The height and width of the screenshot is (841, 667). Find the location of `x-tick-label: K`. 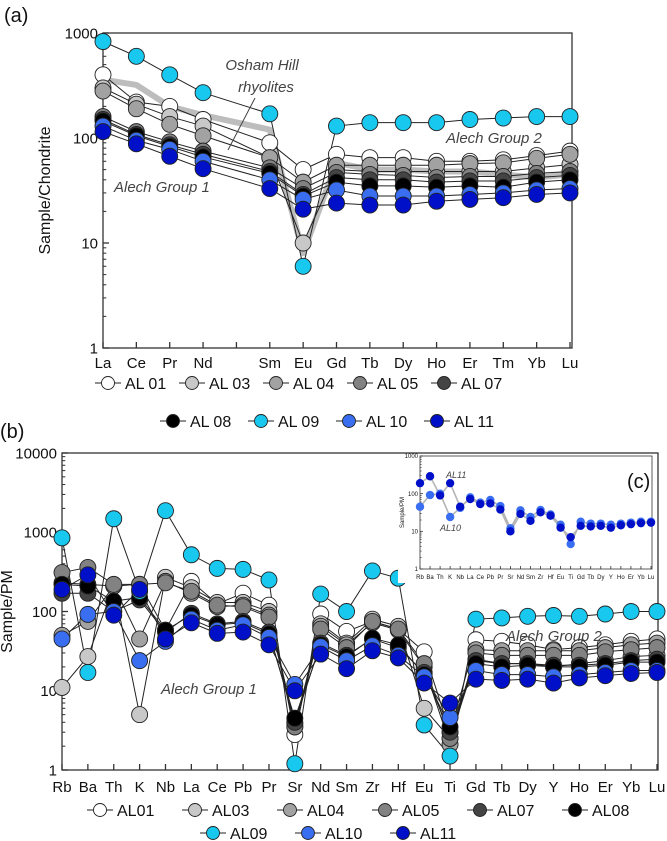

x-tick-label: K is located at coordinates (450, 578).